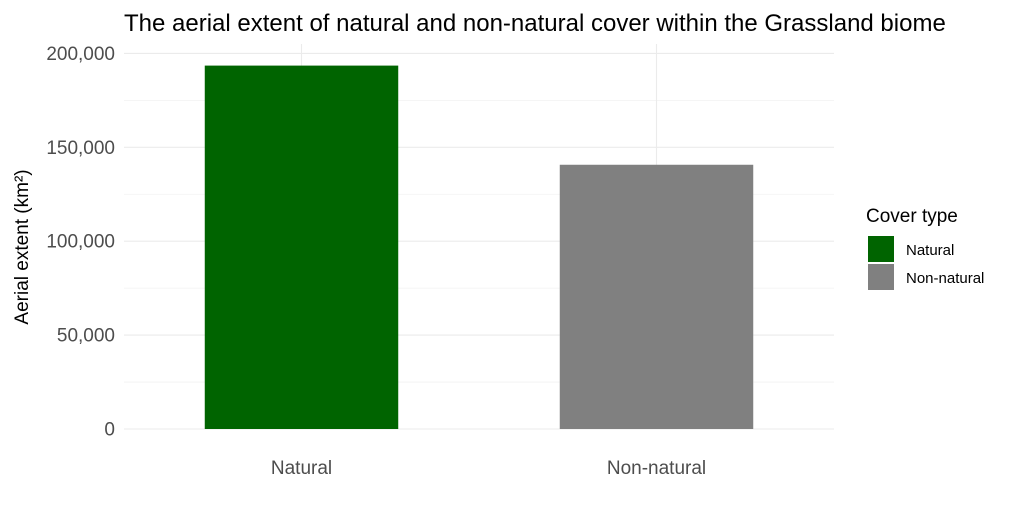 Image resolution: width=1012 pixels, height=521 pixels. What do you see at coordinates (301, 468) in the screenshot?
I see `x-tick-label: Natural` at bounding box center [301, 468].